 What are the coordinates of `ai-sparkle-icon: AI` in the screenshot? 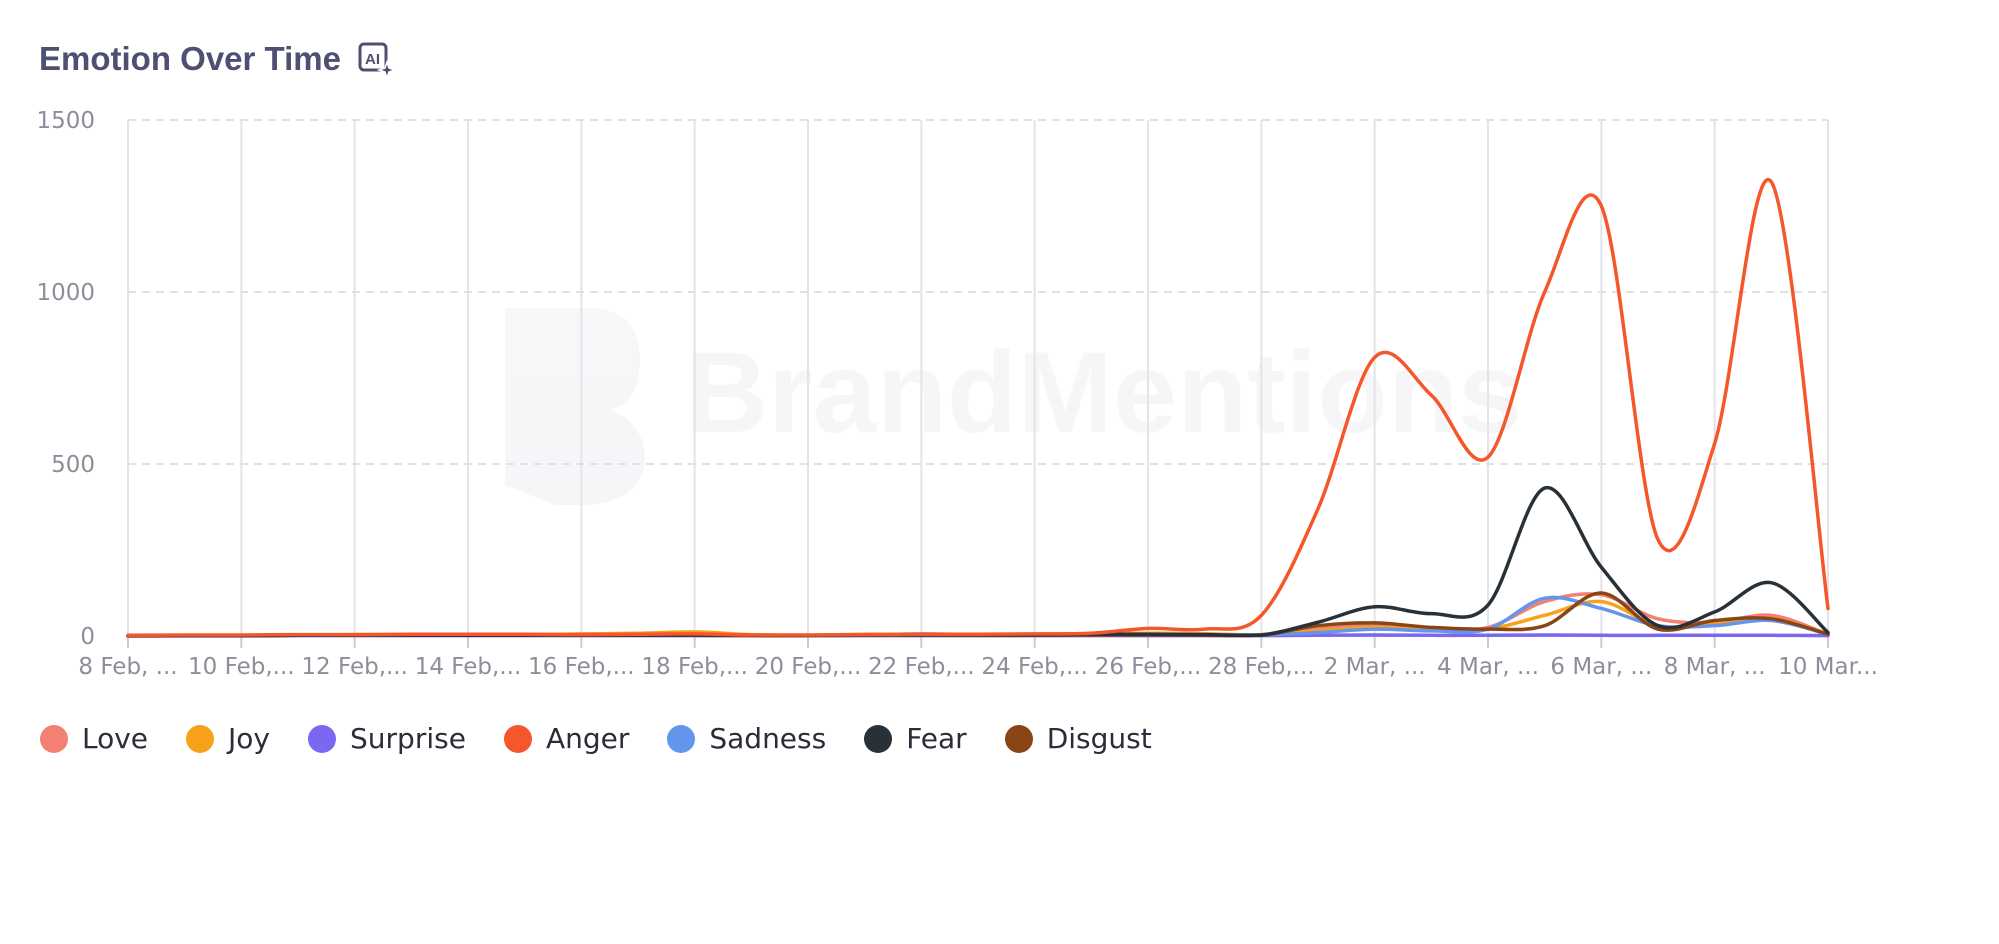 It's located at (377, 60).